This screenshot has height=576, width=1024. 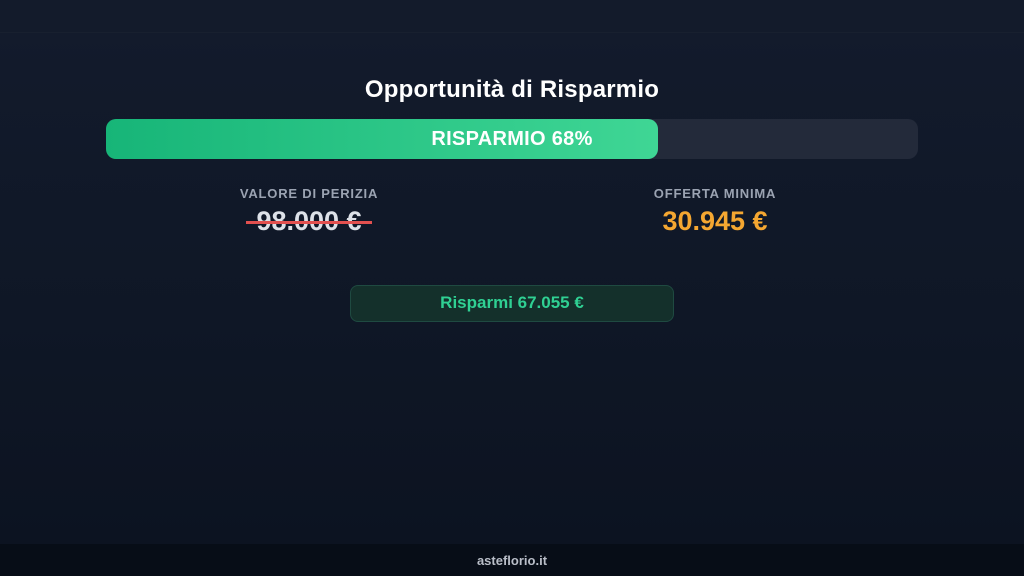 I want to click on progress-bar-label: RISPARMIO 68%, so click(x=512, y=138).